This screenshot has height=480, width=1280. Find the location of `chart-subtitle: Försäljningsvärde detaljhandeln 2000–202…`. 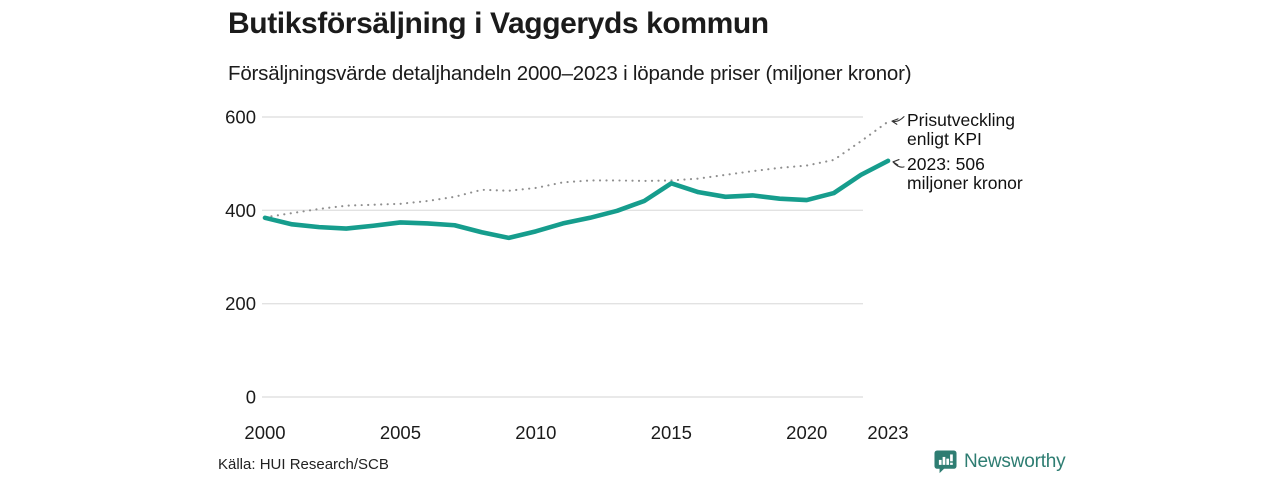

chart-subtitle: Försäljningsvärde detaljhandeln 2000–202… is located at coordinates (570, 73).